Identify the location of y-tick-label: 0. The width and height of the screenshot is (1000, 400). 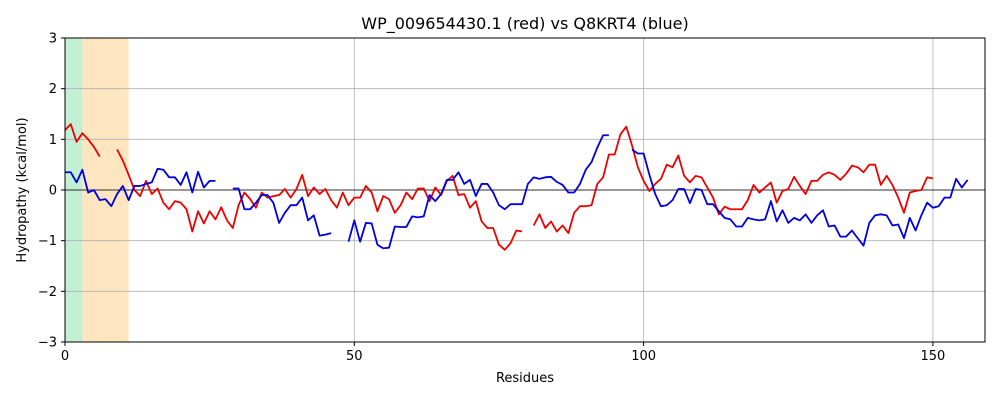
(53, 191).